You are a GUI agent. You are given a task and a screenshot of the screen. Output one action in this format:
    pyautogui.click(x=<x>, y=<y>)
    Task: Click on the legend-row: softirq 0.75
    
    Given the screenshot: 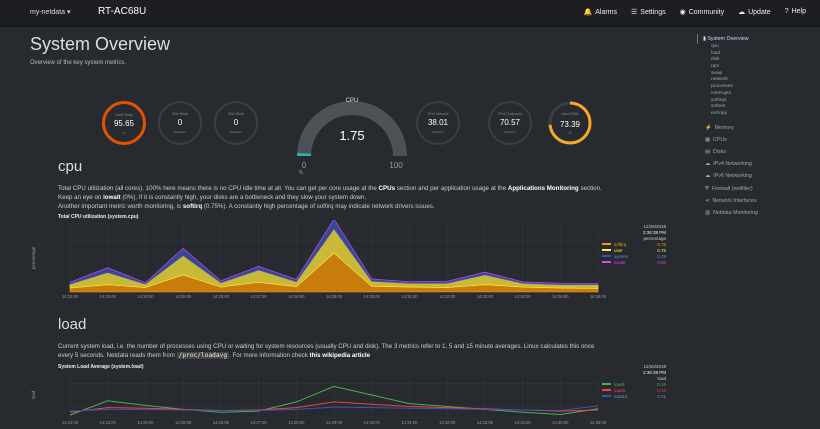 What is the action you would take?
    pyautogui.click(x=634, y=244)
    